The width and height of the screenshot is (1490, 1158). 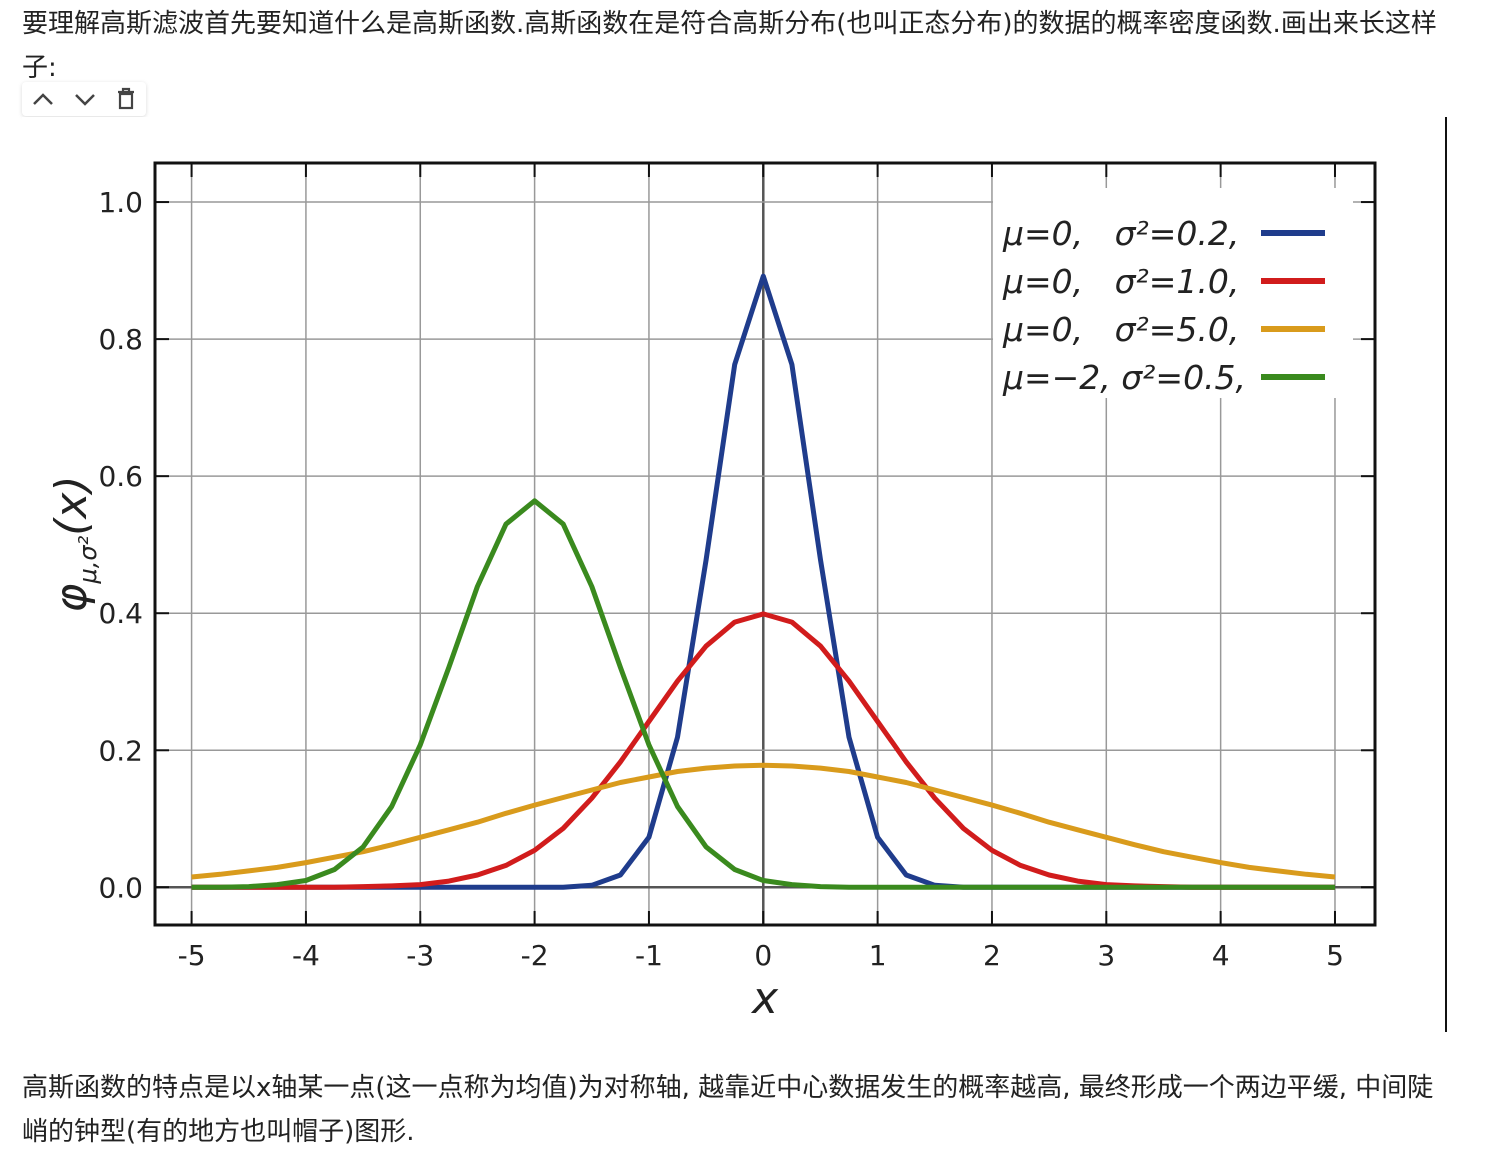 I want to click on y-tick-label: 0.6, so click(x=120, y=476).